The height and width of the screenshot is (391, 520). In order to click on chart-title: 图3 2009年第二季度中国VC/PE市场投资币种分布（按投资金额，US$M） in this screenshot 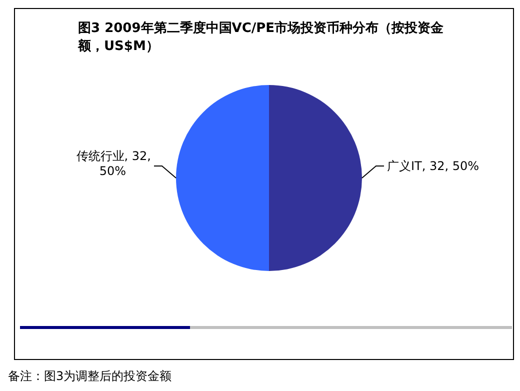, I will do `click(261, 38)`.